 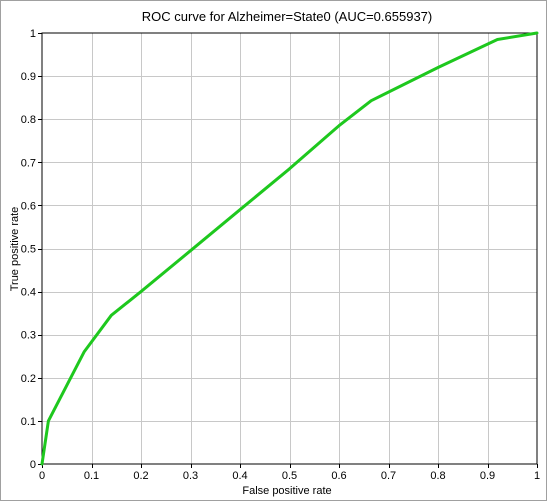 I want to click on x-tick-label: 0.4, so click(x=239, y=476).